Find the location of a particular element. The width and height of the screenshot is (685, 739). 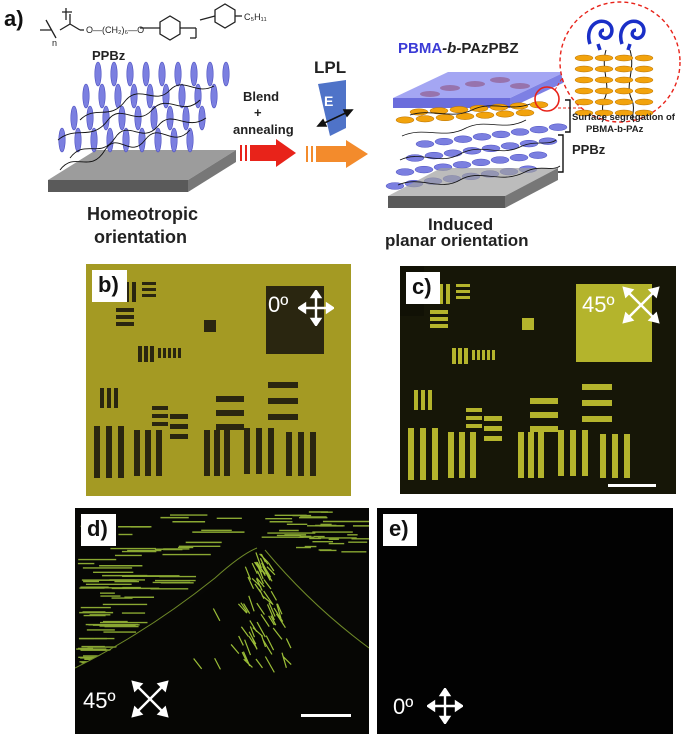

lpl-beam is located at coordinates (332, 108).